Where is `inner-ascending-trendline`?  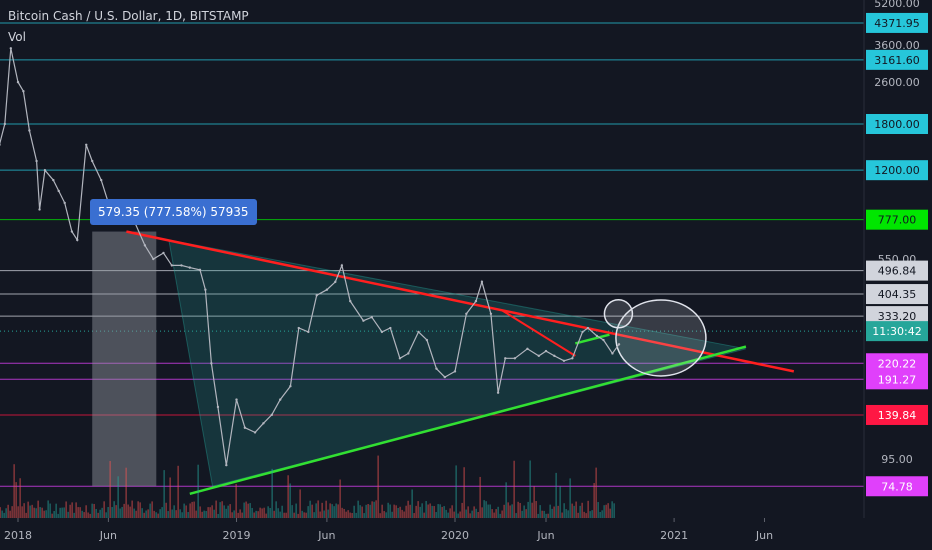
inner-ascending-trendline is located at coordinates (592, 339).